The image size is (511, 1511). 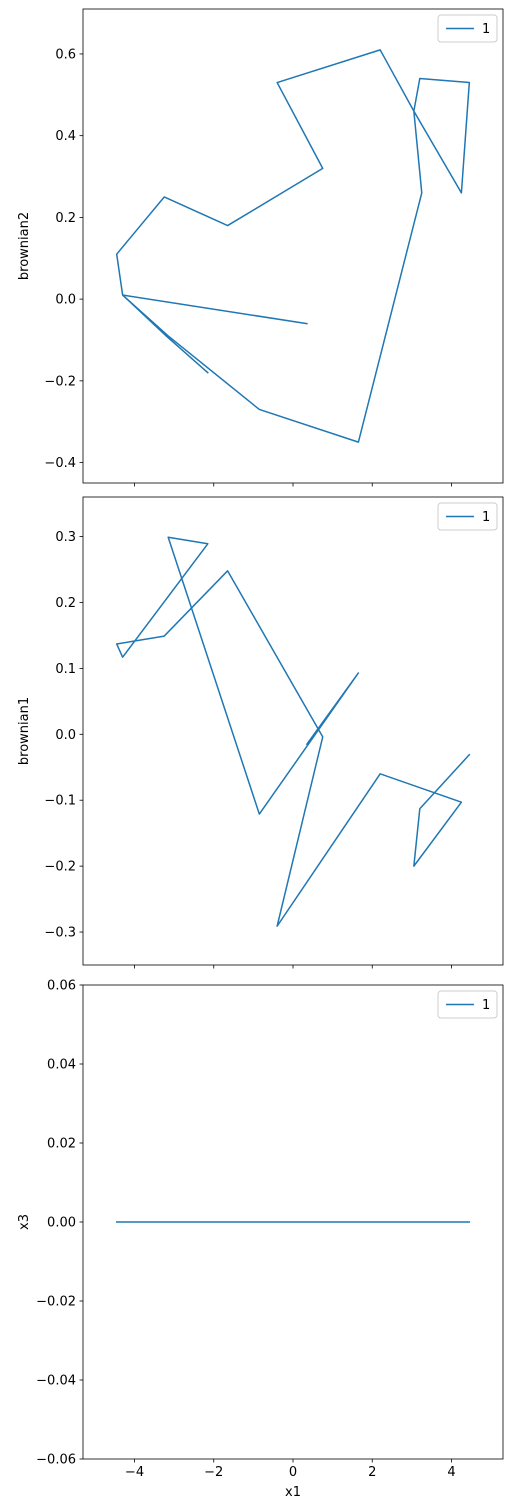 I want to click on x-tick-label: −2, so click(x=213, y=1472).